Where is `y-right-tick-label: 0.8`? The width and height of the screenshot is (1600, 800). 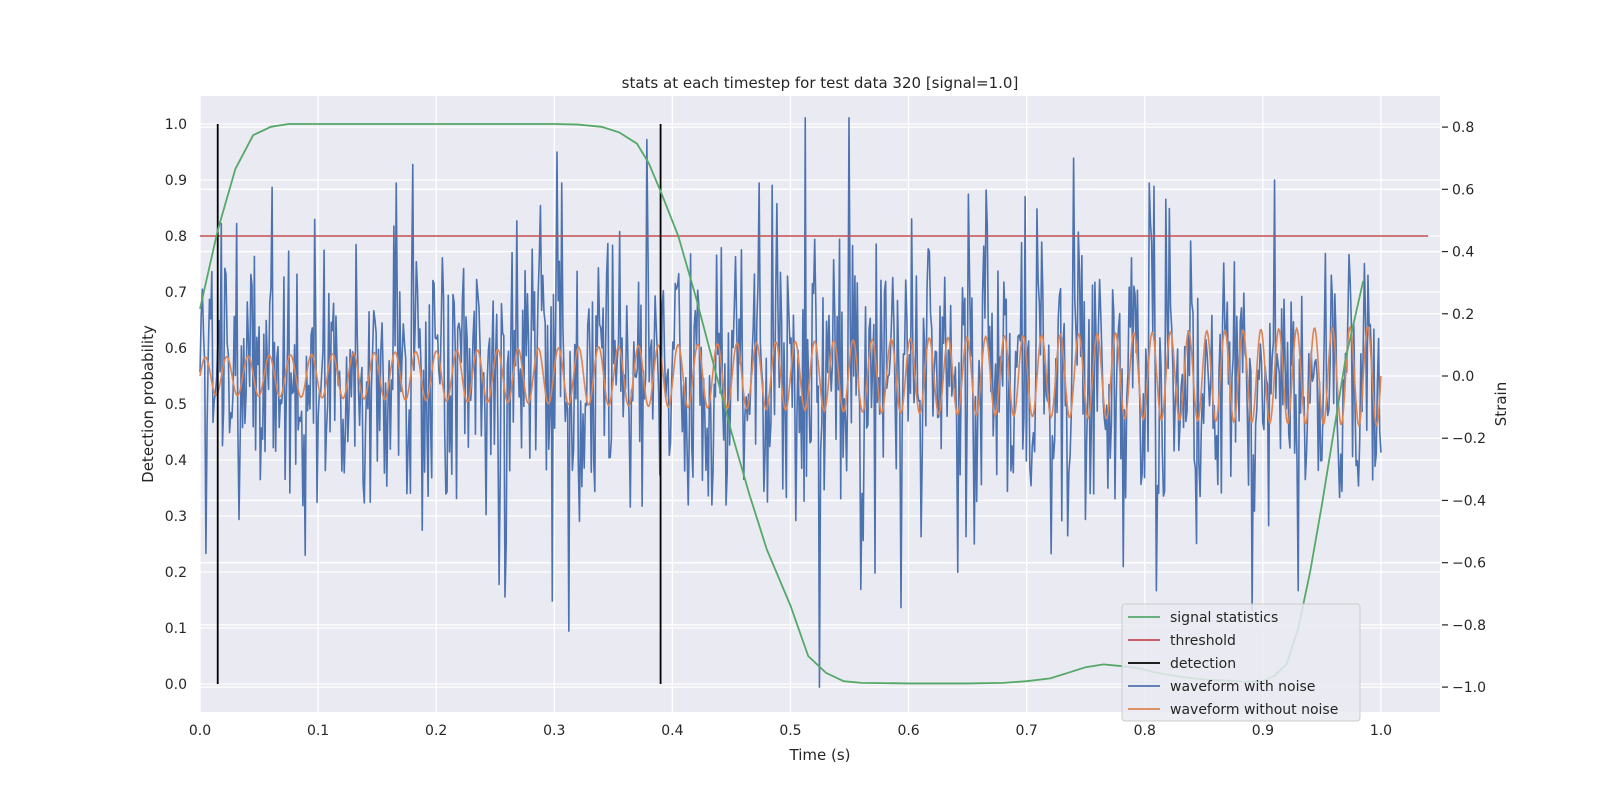 y-right-tick-label: 0.8 is located at coordinates (1463, 128).